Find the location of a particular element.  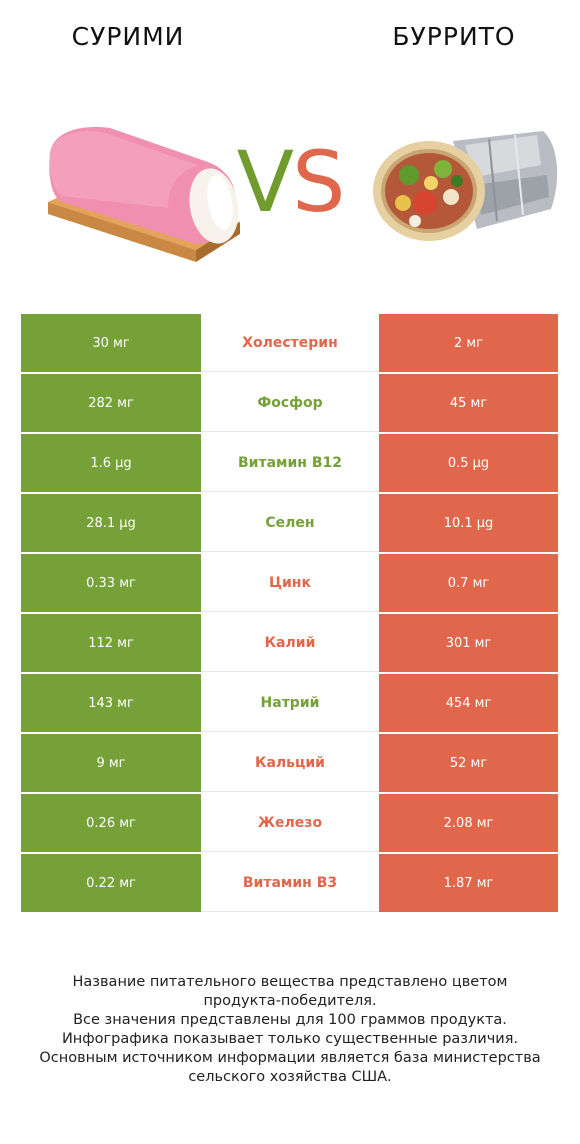

left-food-title: СУРИМИ is located at coordinates (128, 36).